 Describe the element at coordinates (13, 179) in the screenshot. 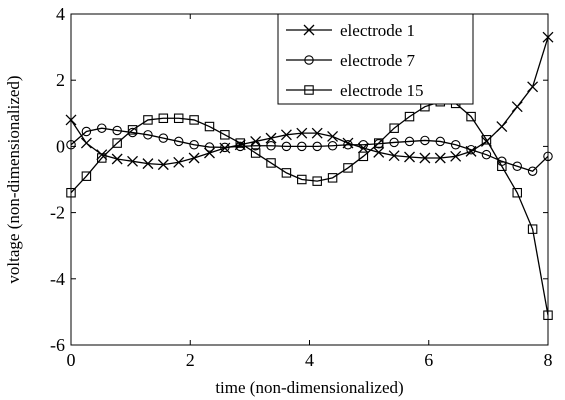

I see `y-axis-label: voltage (non-dimensionalized)` at that location.